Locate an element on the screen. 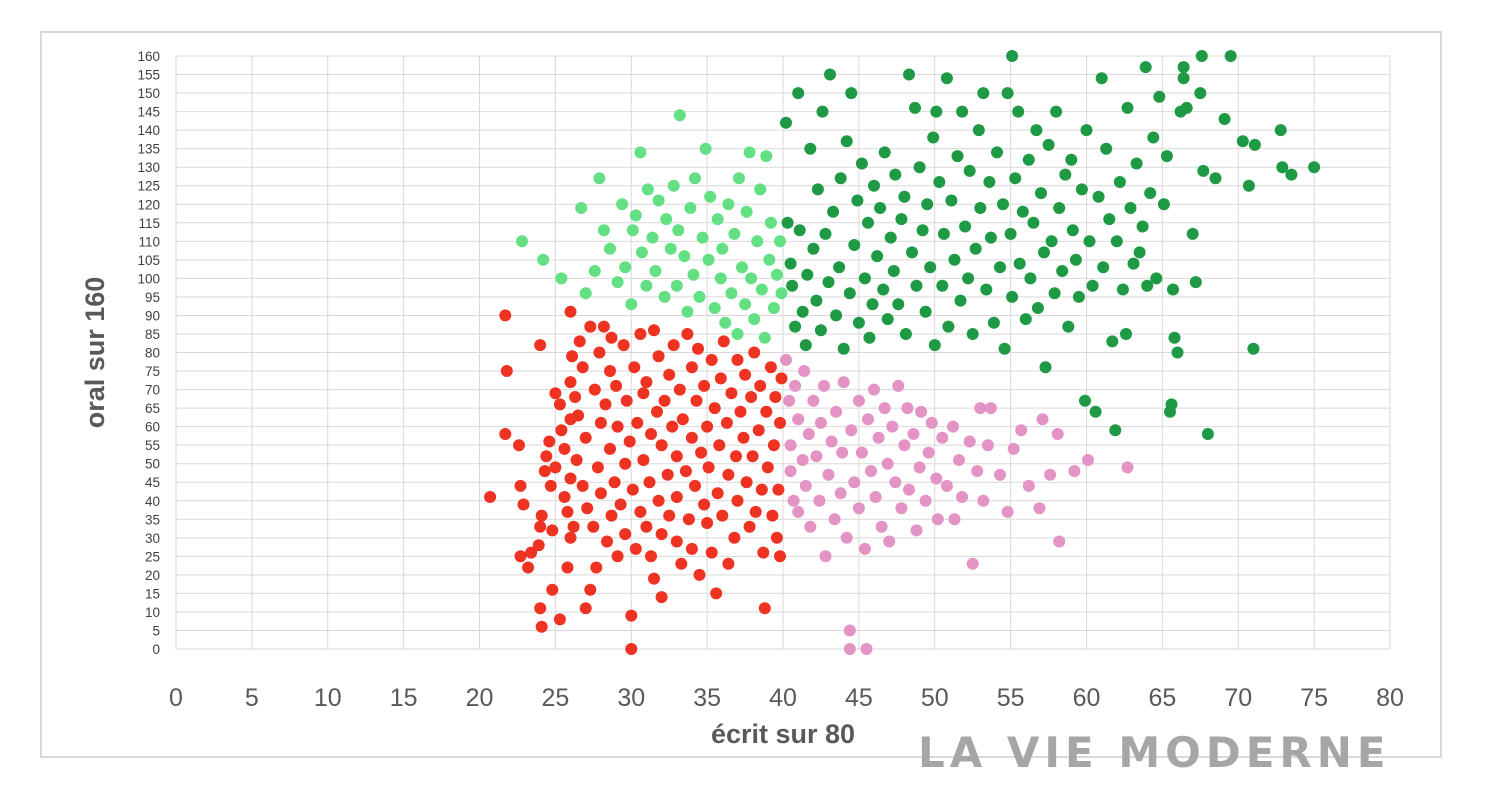 Image resolution: width=1502 pixels, height=791 pixels. y-tick-label: 95 is located at coordinates (152, 297).